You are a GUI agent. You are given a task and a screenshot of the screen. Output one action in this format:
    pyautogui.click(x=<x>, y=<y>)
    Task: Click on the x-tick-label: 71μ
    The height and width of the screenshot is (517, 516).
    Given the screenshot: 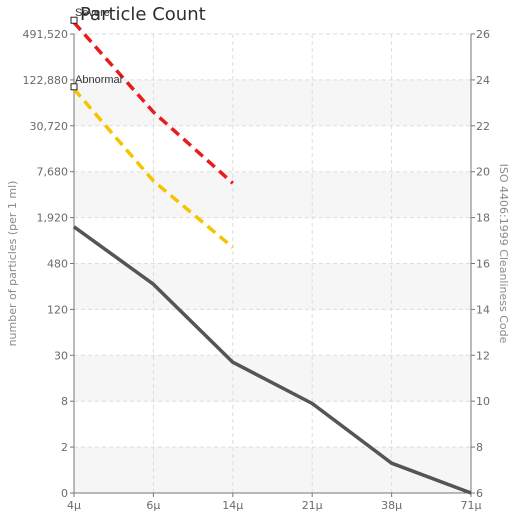 What is the action you would take?
    pyautogui.click(x=471, y=505)
    